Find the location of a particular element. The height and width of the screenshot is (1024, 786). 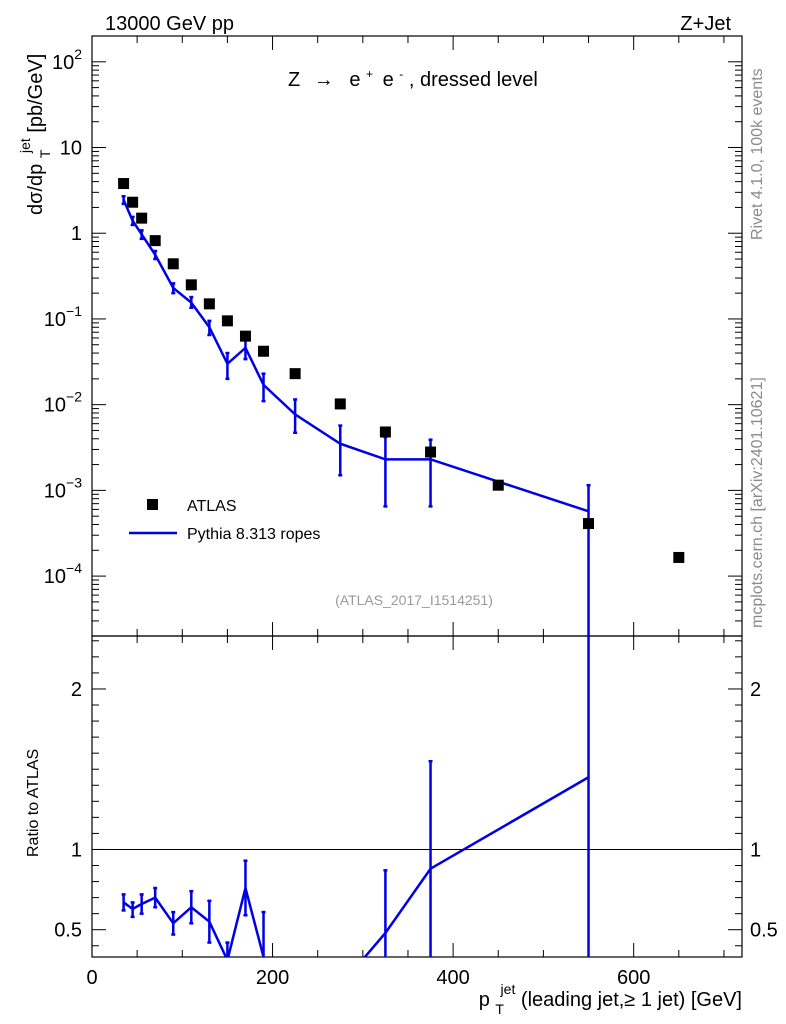

rivet-version-label: Rivet 4.1.0, 100k events is located at coordinates (757, 154).